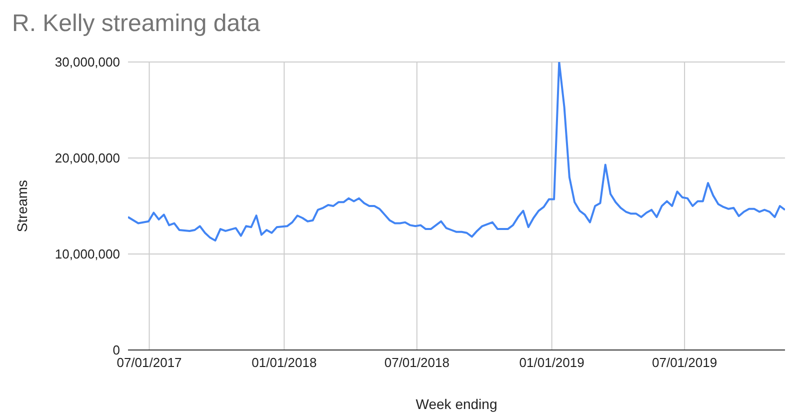 This screenshot has width=800, height=417. Describe the element at coordinates (87, 254) in the screenshot. I see `y-tick-label: 10,000,000` at that location.